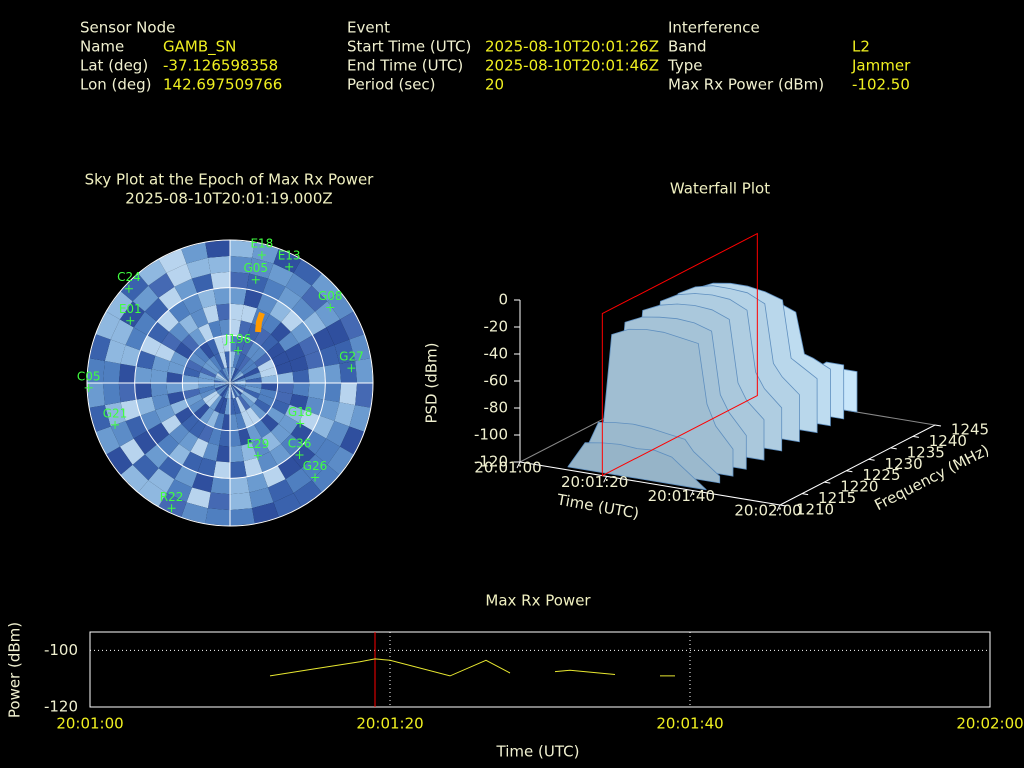 This screenshot has width=1024, height=768. What do you see at coordinates (116, 85) in the screenshot?
I see `field-label: Lon (deg)` at bounding box center [116, 85].